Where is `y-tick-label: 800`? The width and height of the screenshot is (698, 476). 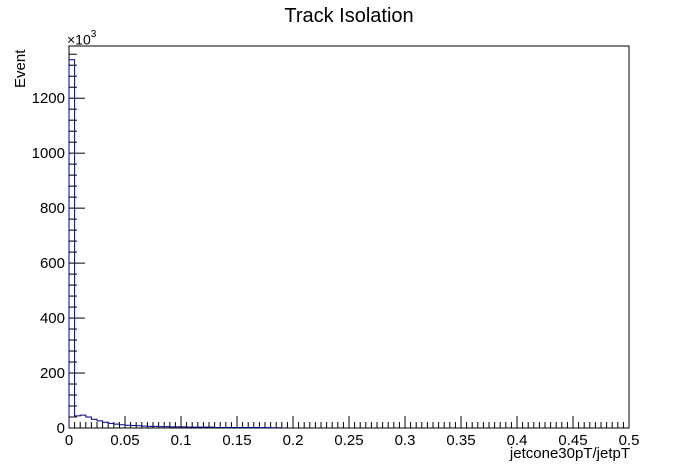
y-tick-label: 800 is located at coordinates (52, 208).